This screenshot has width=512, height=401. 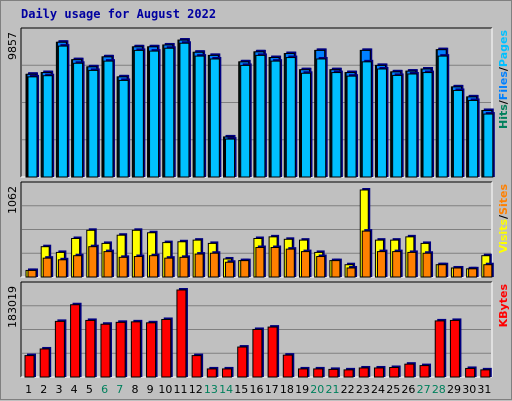 What do you see at coordinates (12, 200) in the screenshot?
I see `visits-ymax-label: 1062` at bounding box center [12, 200].